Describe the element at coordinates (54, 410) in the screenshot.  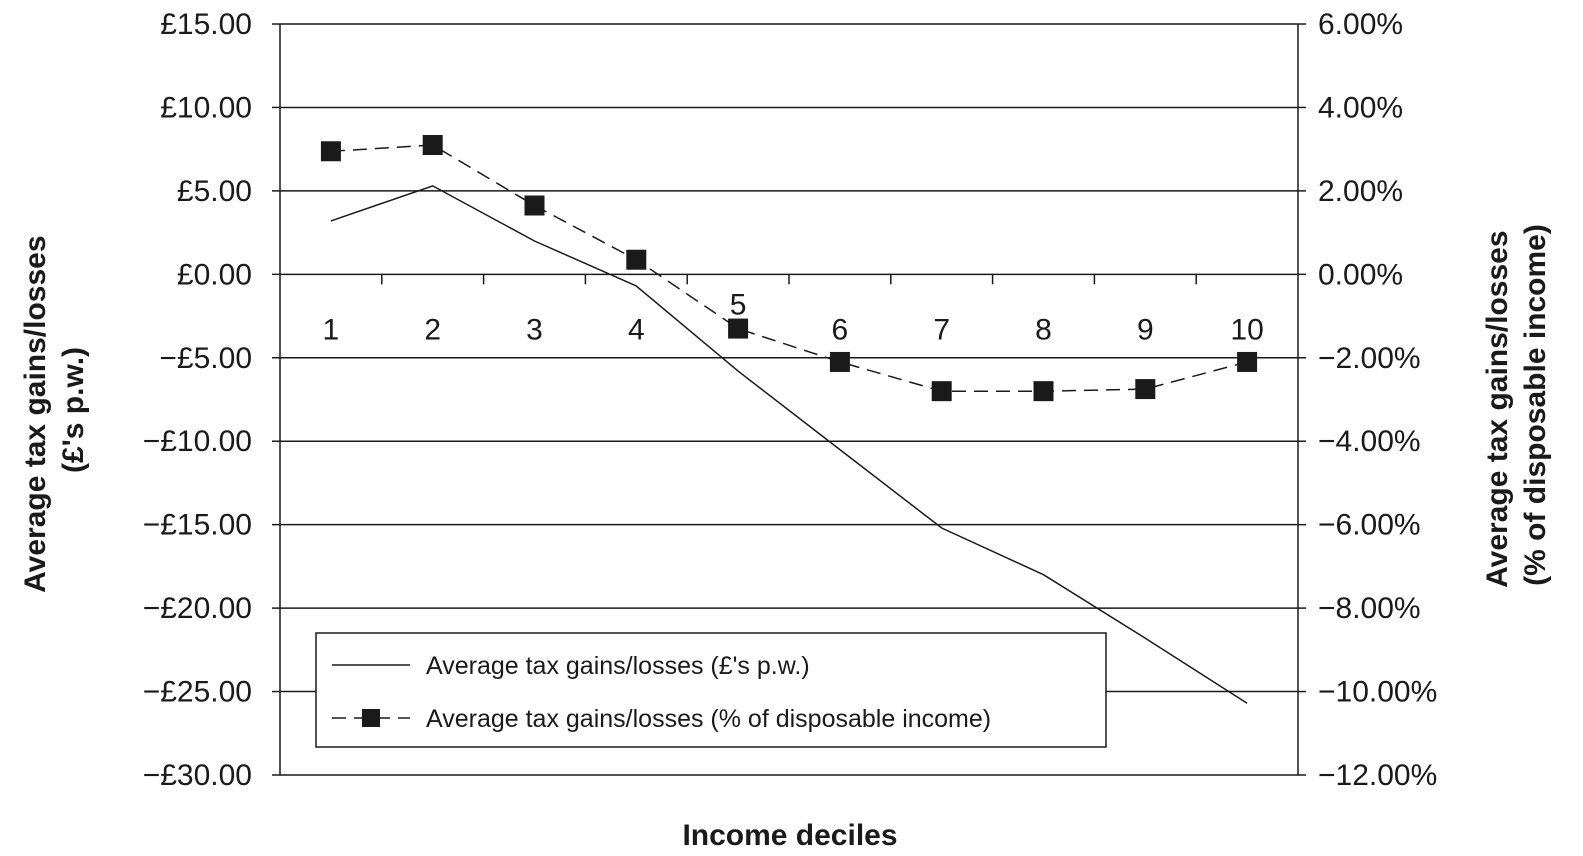
I see `left-axis-title: Average tax gains/losses (£'s p.w.)` at that location.